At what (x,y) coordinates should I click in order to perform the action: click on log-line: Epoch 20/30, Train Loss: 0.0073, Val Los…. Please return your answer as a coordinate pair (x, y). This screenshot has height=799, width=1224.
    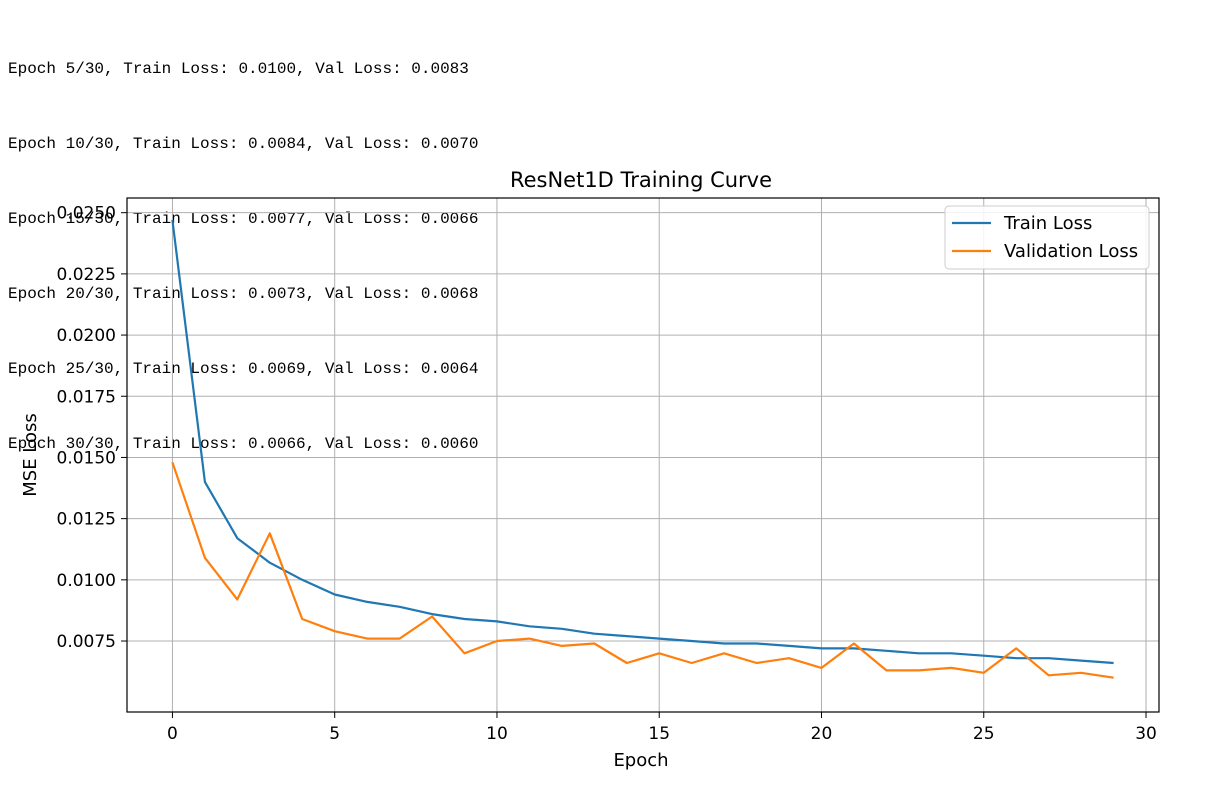
    Looking at the image, I should click on (243, 294).